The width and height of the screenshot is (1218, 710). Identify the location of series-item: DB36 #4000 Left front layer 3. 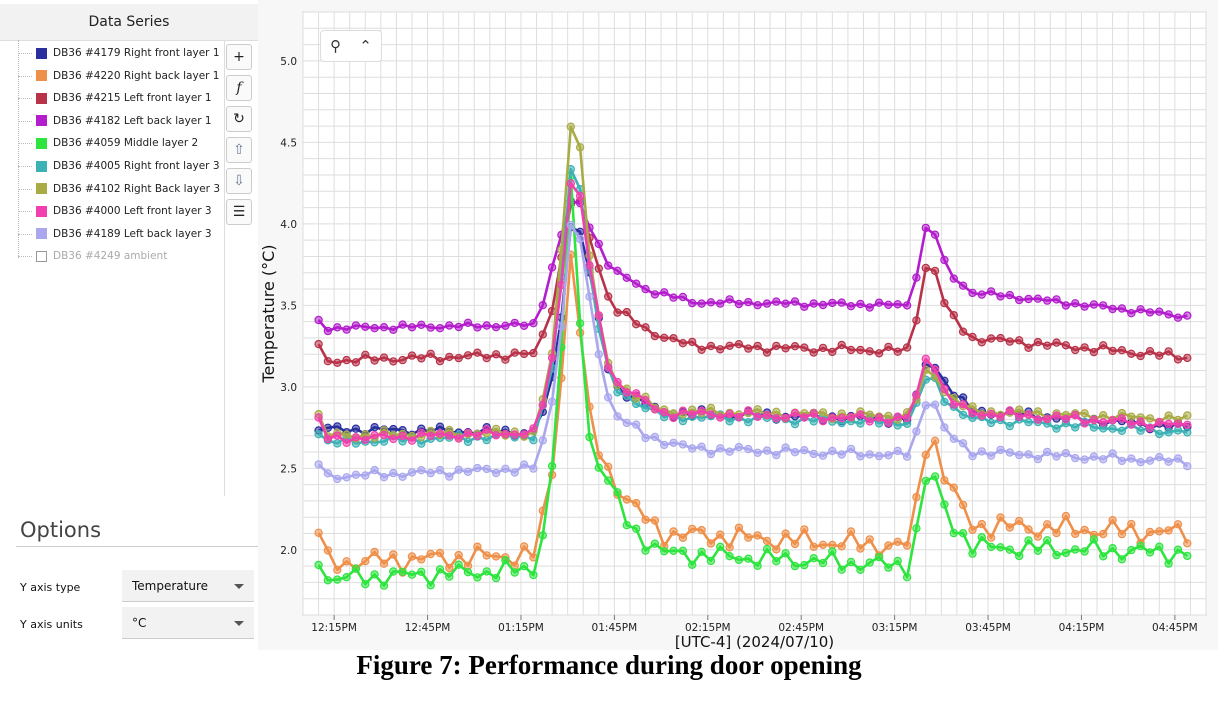
(115, 211).